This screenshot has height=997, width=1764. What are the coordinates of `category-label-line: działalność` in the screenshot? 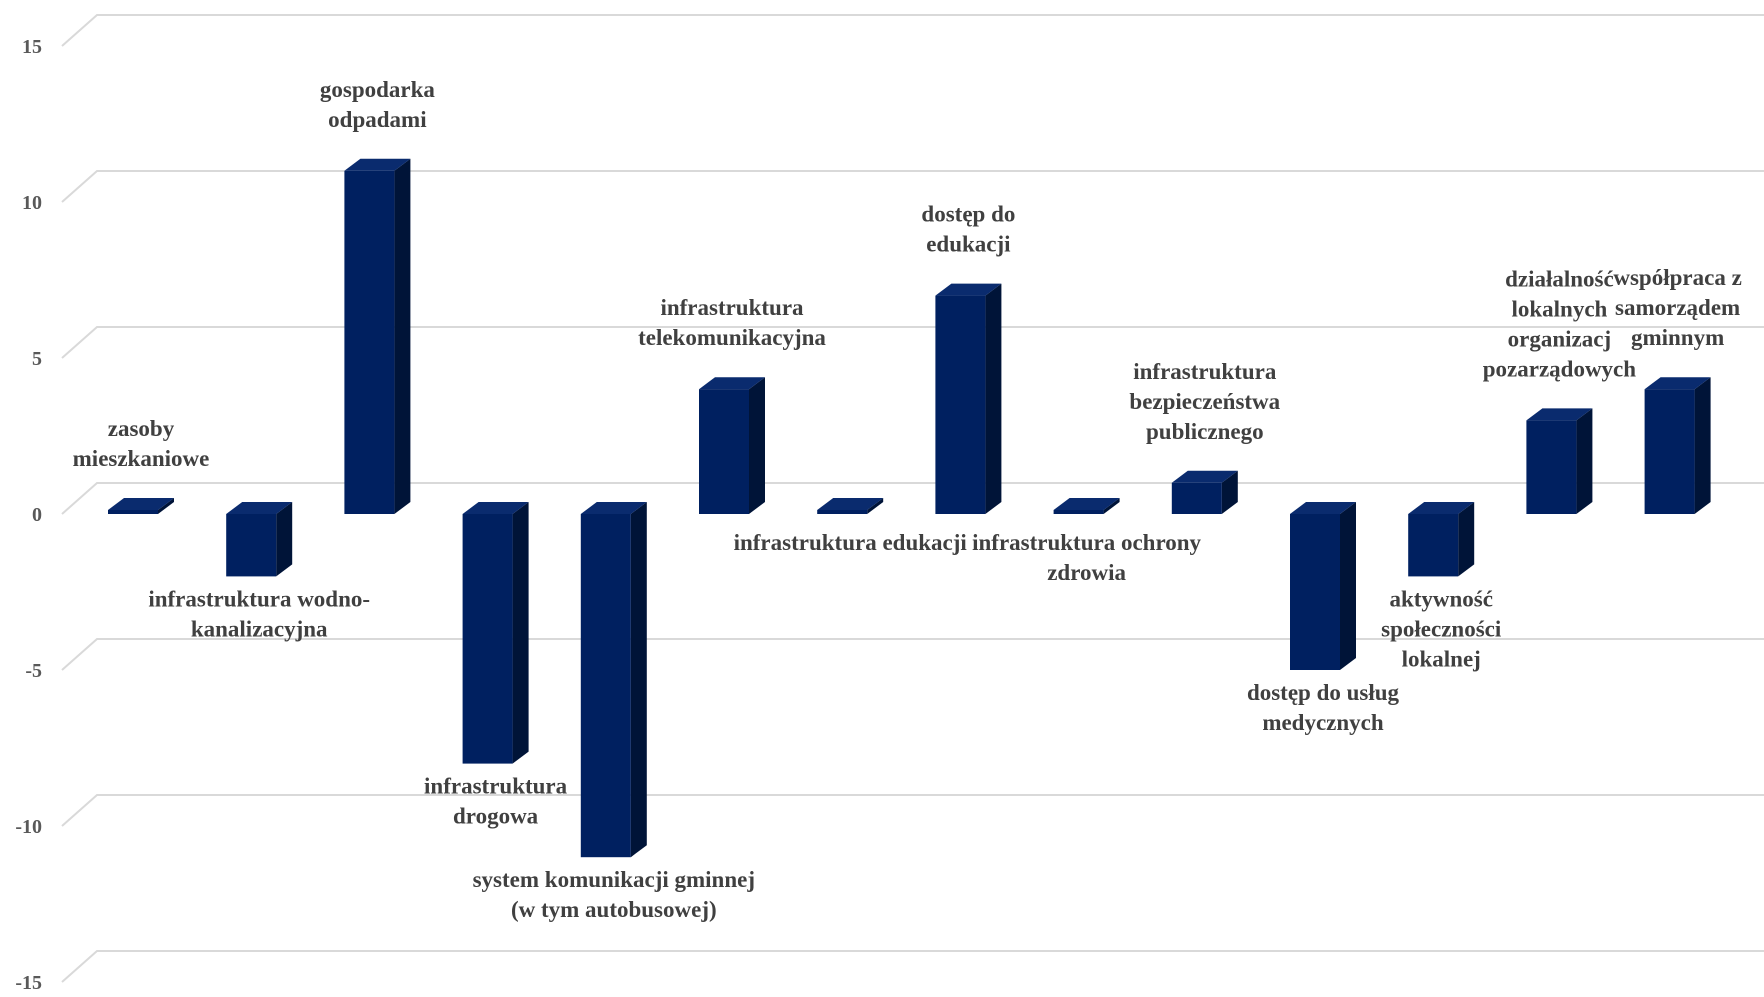 It's located at (1559, 278).